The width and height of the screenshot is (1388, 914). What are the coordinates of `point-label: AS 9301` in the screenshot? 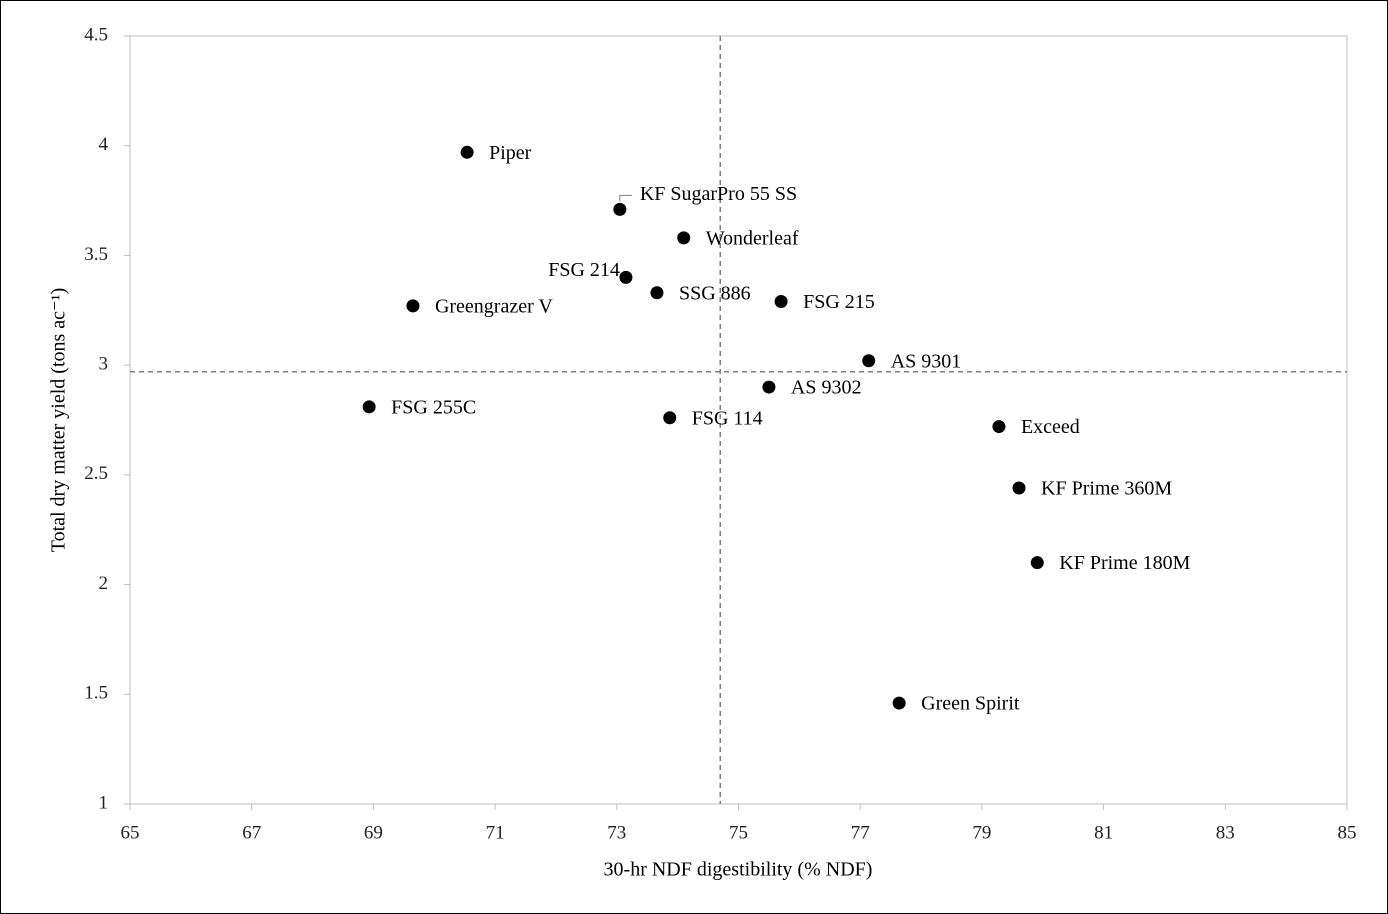 It's located at (926, 361).